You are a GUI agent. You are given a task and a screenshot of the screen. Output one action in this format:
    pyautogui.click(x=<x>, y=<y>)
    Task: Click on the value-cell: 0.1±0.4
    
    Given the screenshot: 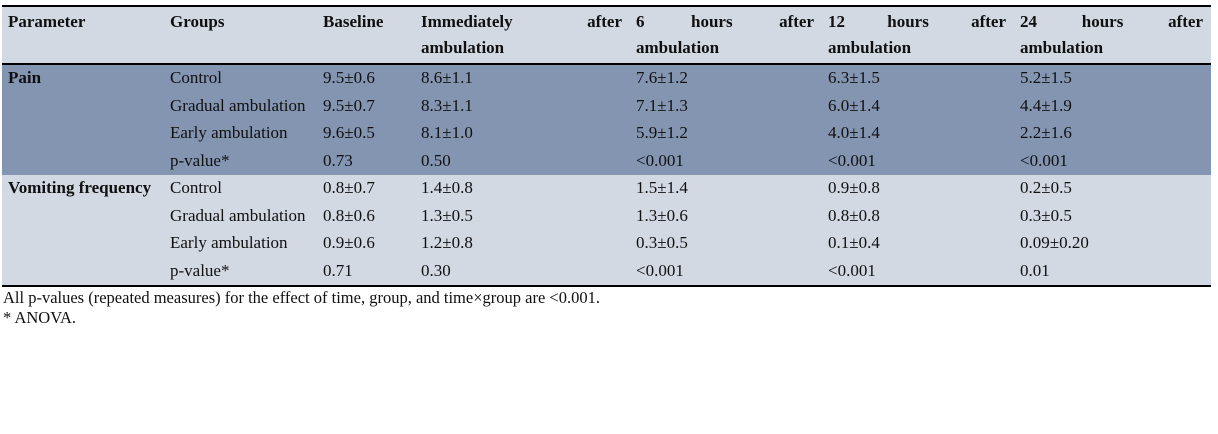 What is the action you would take?
    pyautogui.click(x=918, y=244)
    